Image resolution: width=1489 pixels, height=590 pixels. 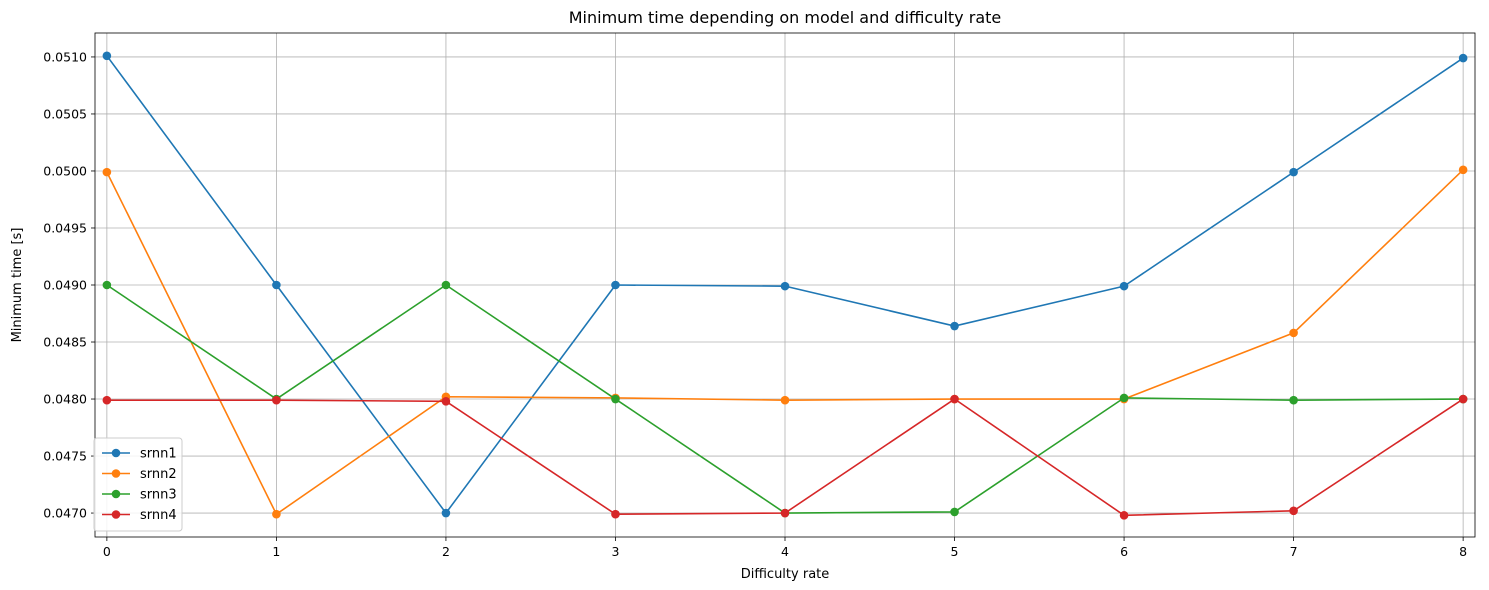 I want to click on x-tick-label: 4, so click(x=785, y=551).